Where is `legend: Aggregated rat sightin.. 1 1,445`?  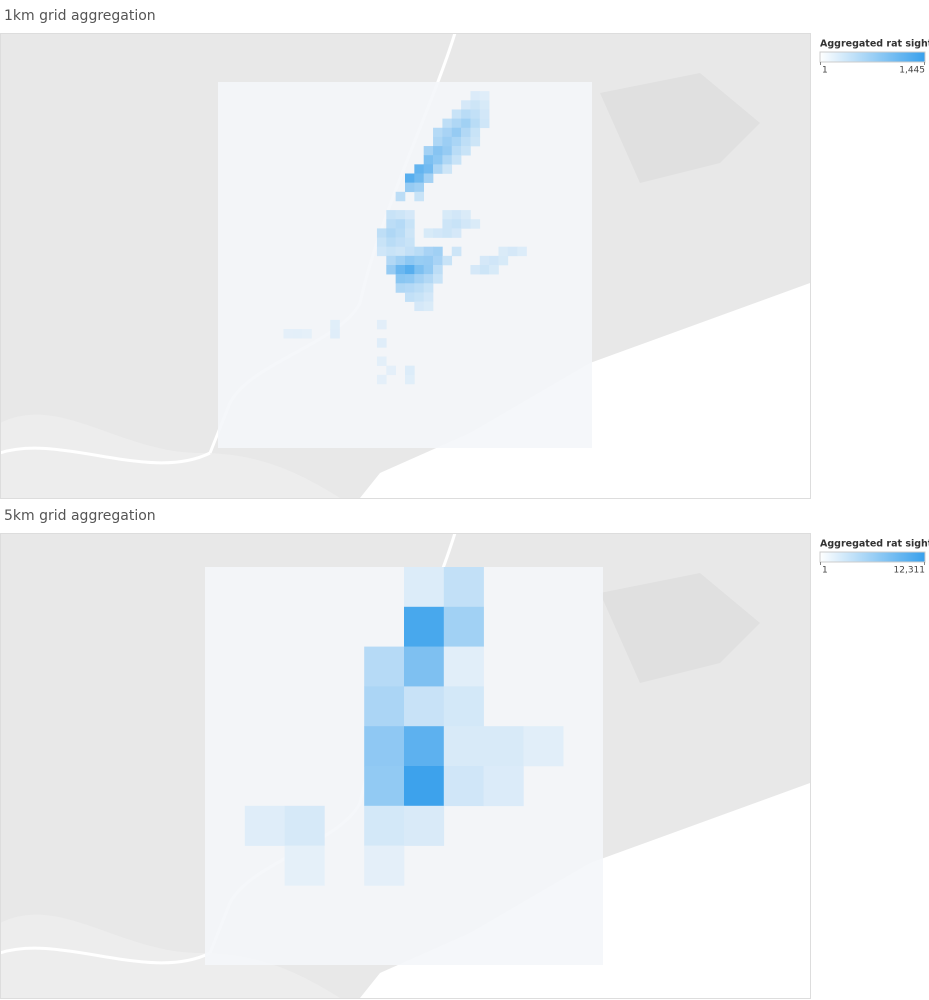
legend: Aggregated rat sightin.. 1 1,445 is located at coordinates (874, 57).